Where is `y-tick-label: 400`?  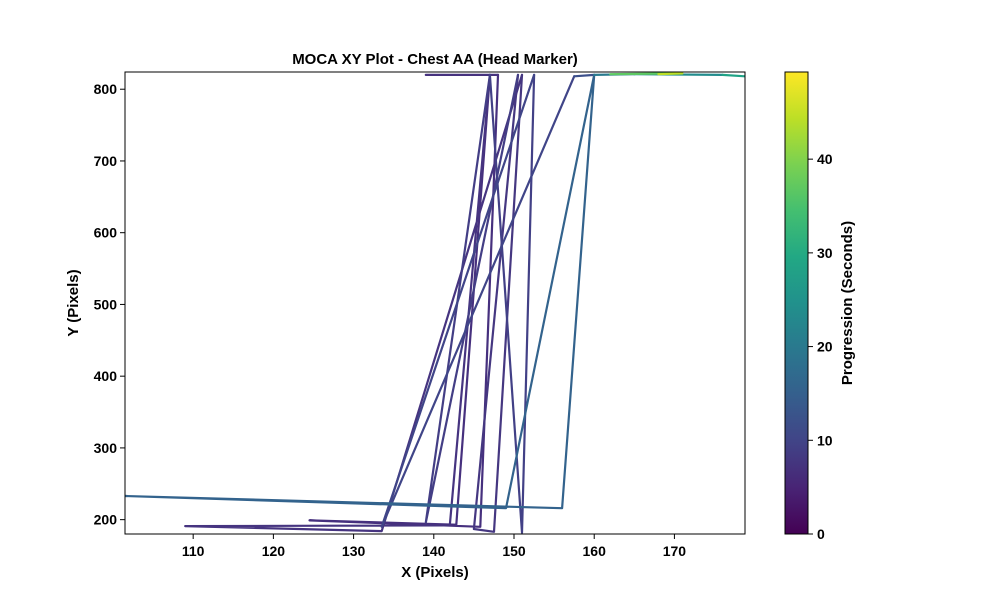
y-tick-label: 400 is located at coordinates (106, 376).